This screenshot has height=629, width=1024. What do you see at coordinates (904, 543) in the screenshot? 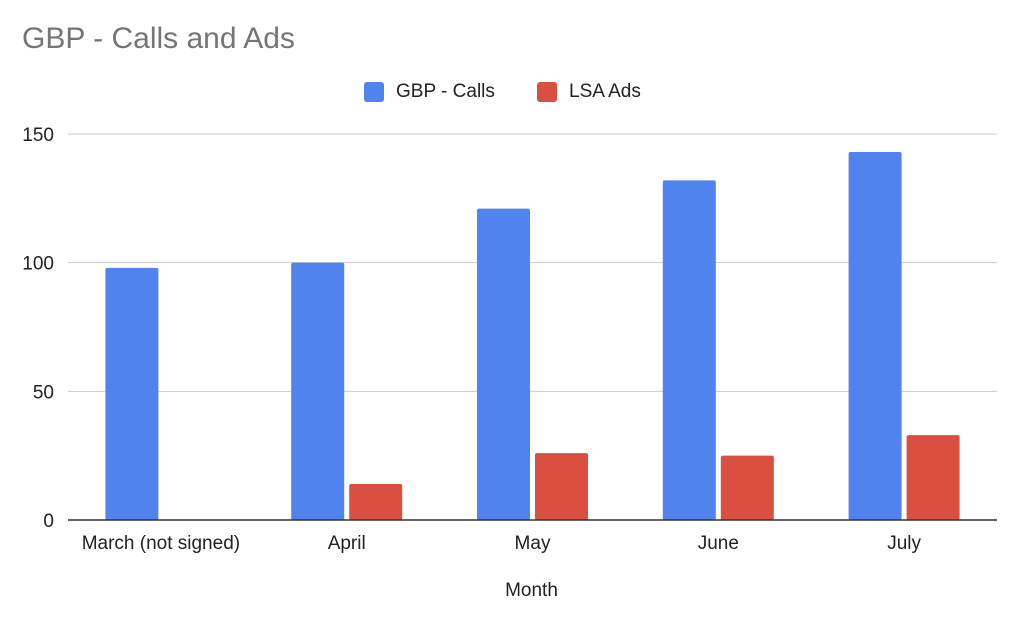
I see `x-tick-label: July` at bounding box center [904, 543].